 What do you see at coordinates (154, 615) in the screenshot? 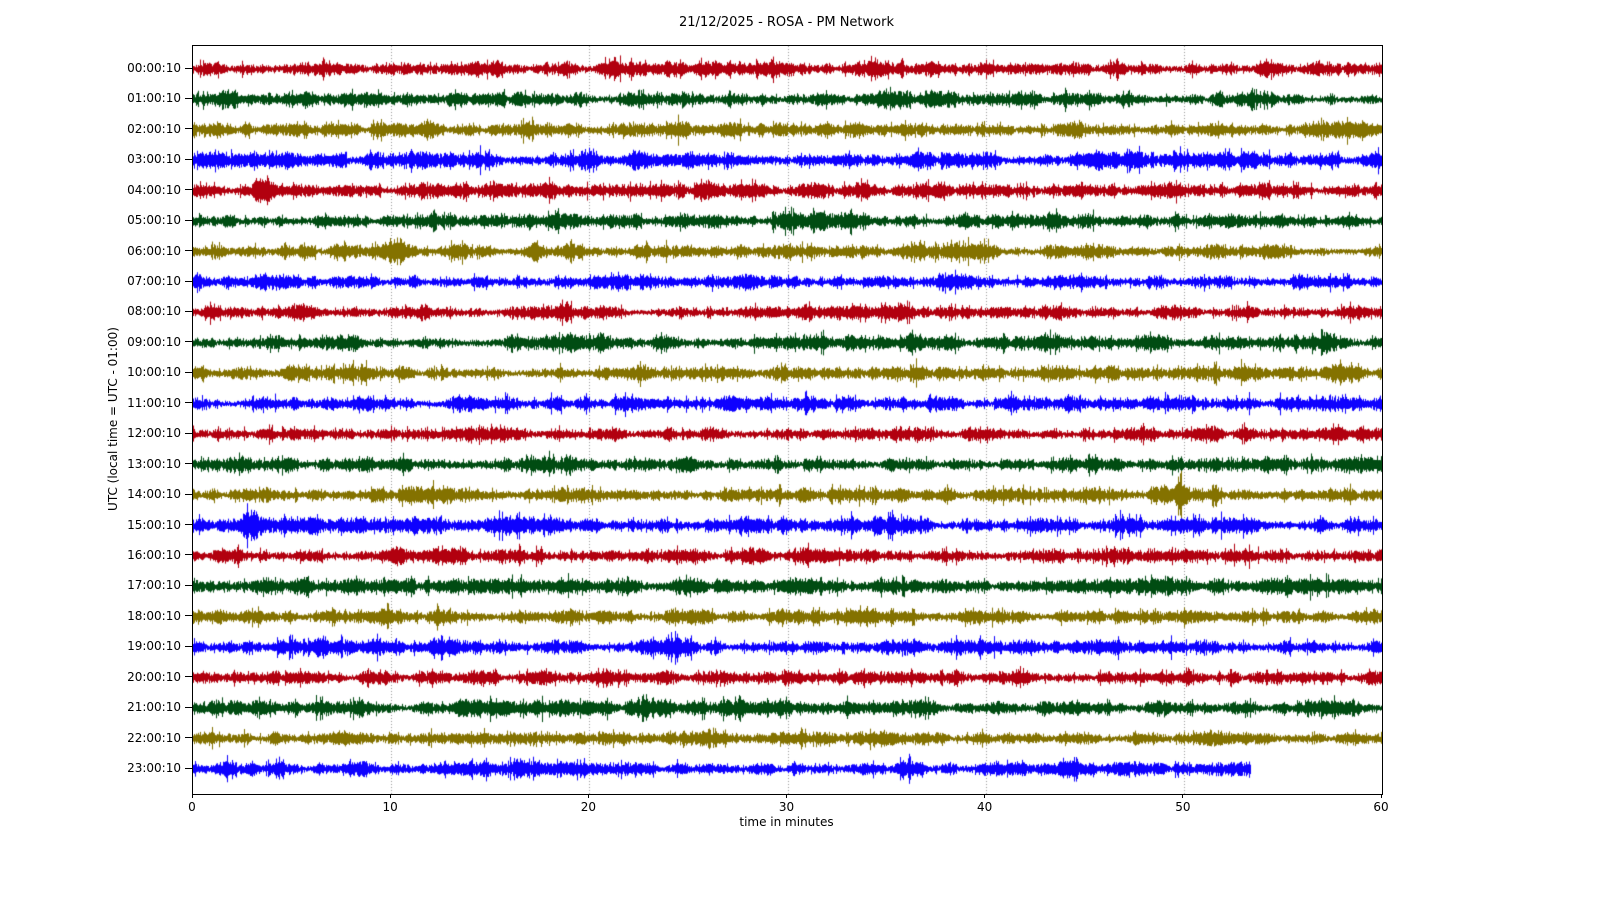
I see `row-time-label: 18:00:10` at bounding box center [154, 615].